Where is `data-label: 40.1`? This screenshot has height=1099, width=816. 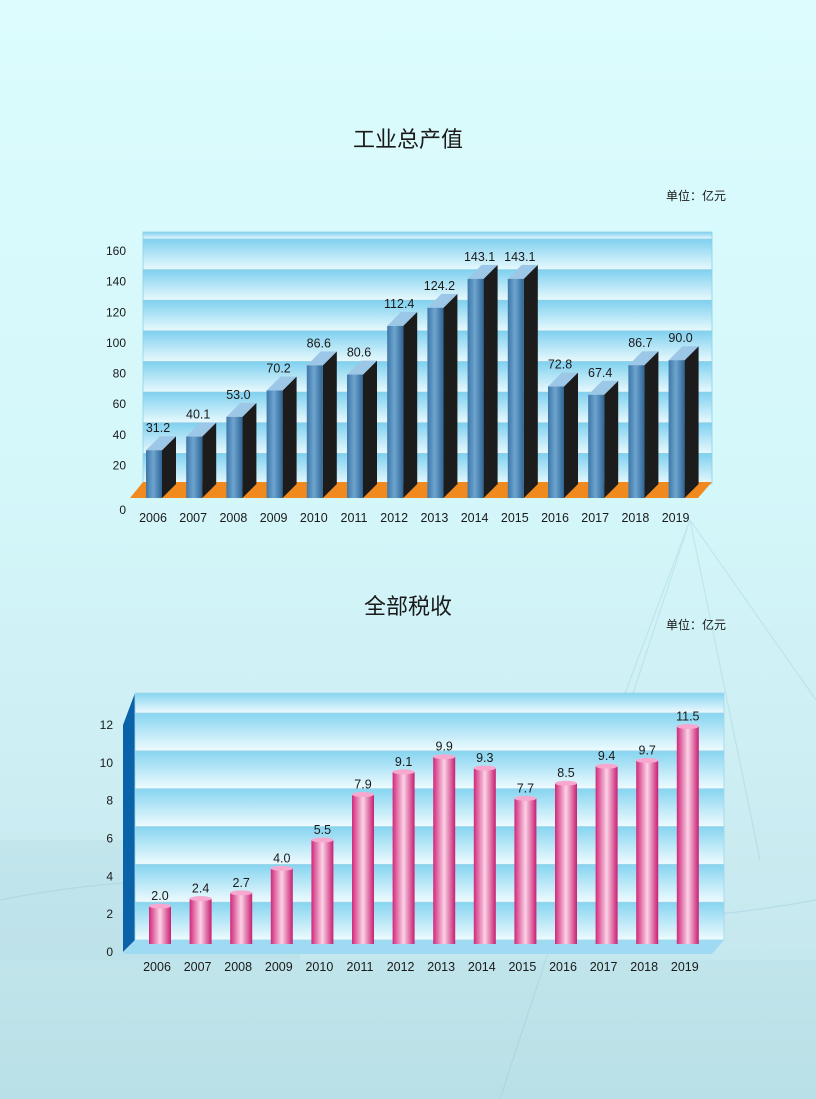 data-label: 40.1 is located at coordinates (198, 415).